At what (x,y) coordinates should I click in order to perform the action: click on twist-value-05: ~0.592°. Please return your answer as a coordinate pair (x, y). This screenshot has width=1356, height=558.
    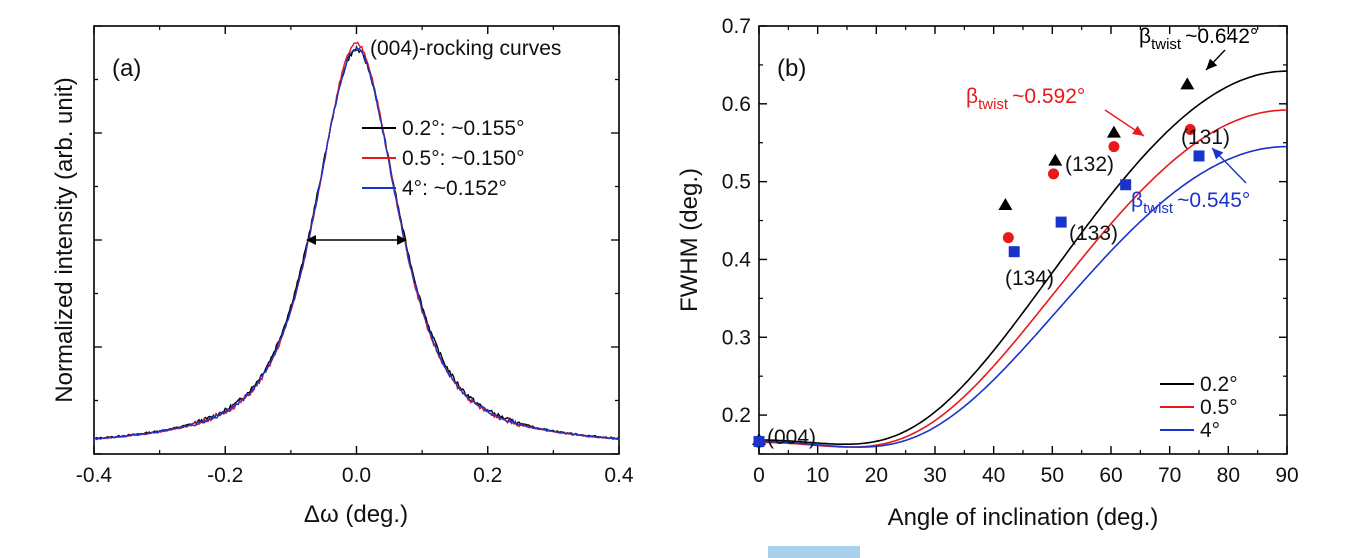
    Looking at the image, I should click on (1048, 96).